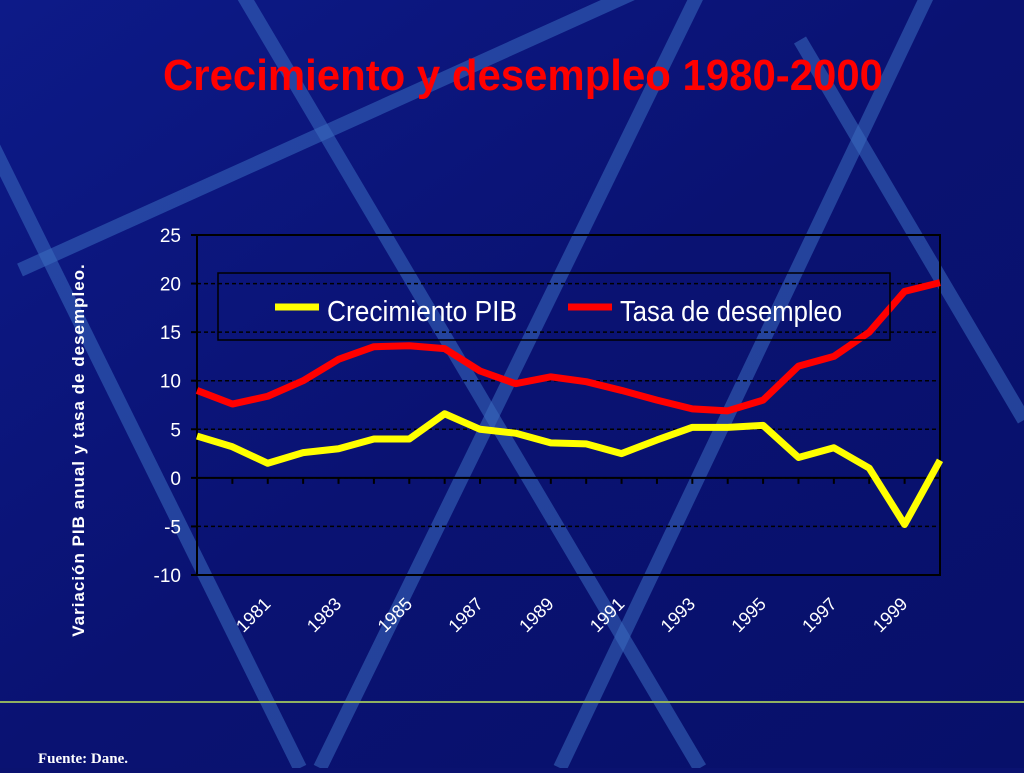 The width and height of the screenshot is (1024, 773). What do you see at coordinates (175, 430) in the screenshot?
I see `y-tick-label: 5` at bounding box center [175, 430].